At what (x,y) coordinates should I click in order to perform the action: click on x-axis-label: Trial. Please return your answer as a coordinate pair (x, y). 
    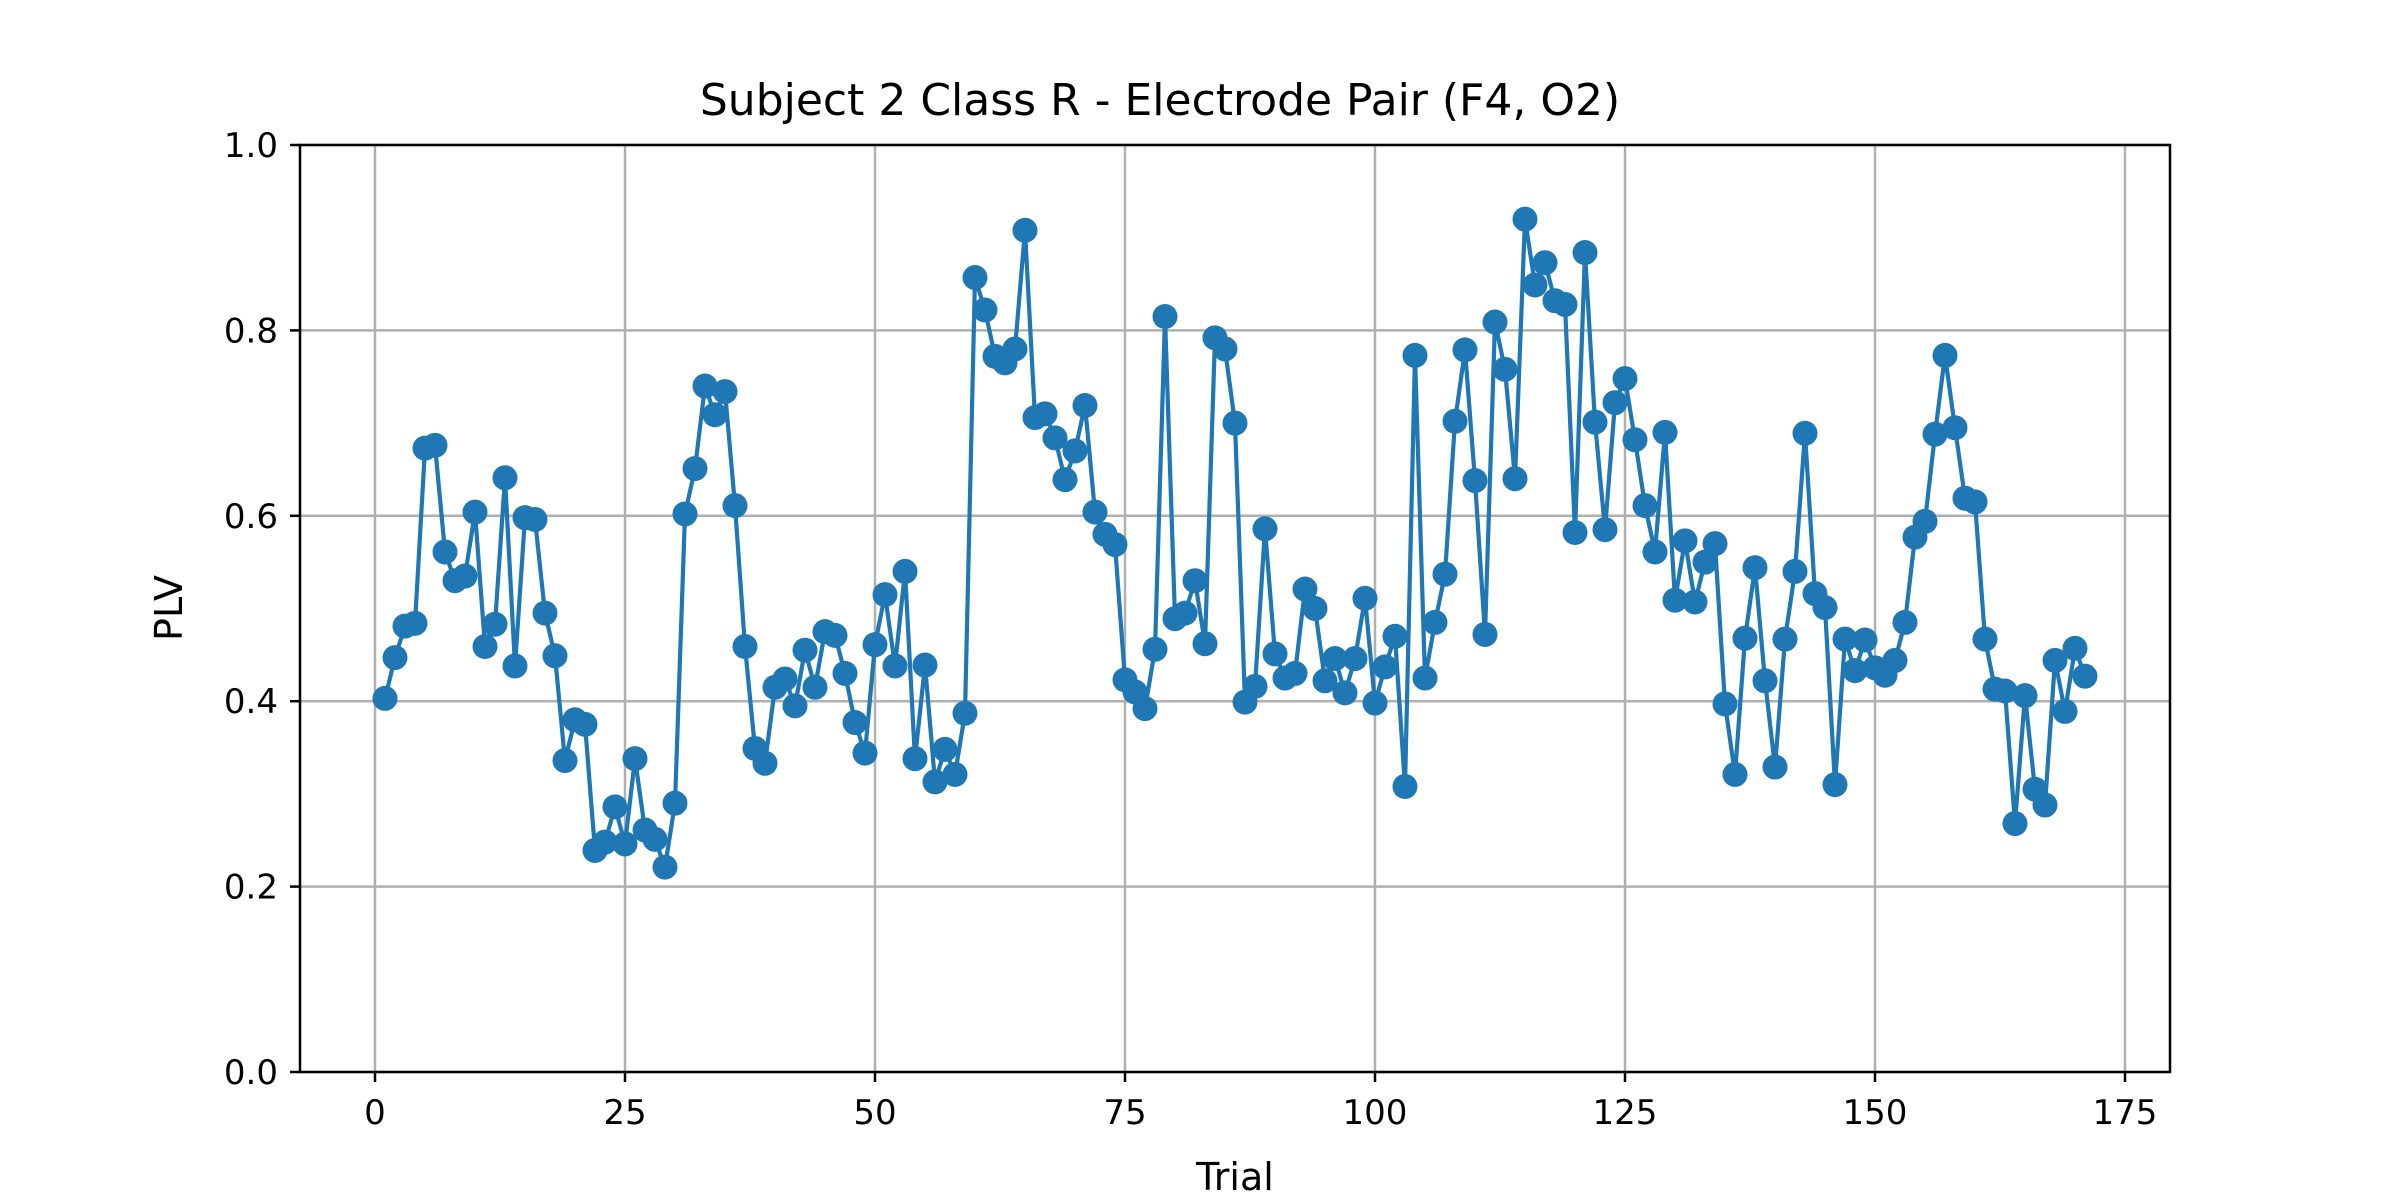
    Looking at the image, I should click on (1234, 1177).